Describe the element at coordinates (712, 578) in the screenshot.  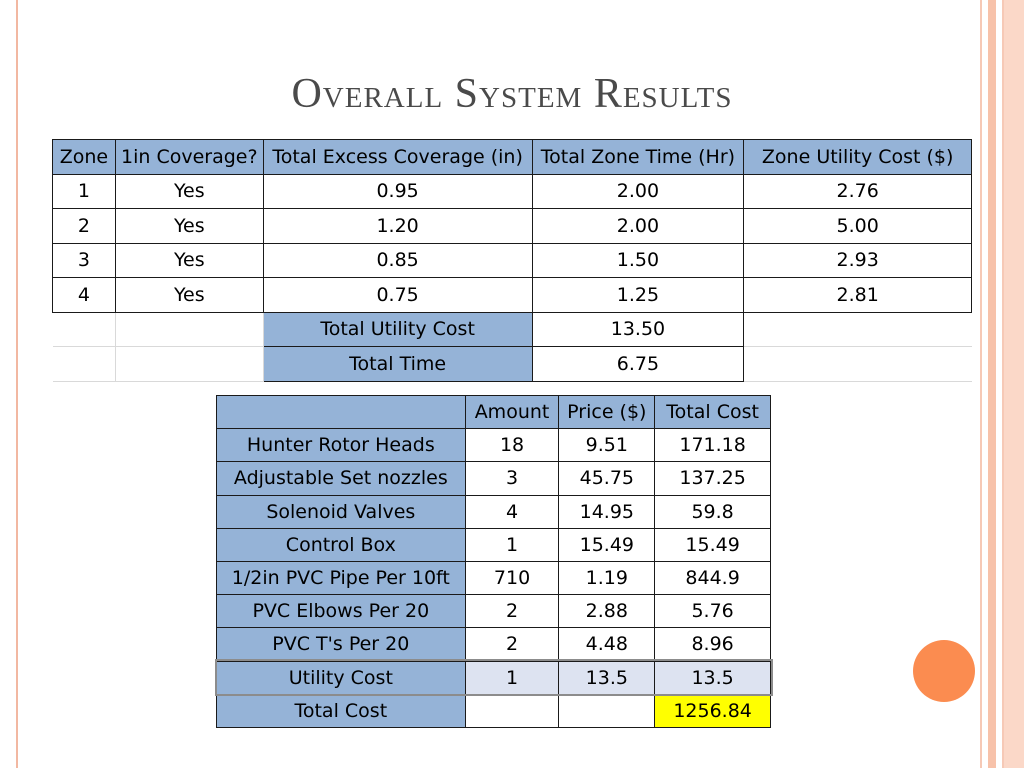
I see `cell-total: 844.9` at that location.